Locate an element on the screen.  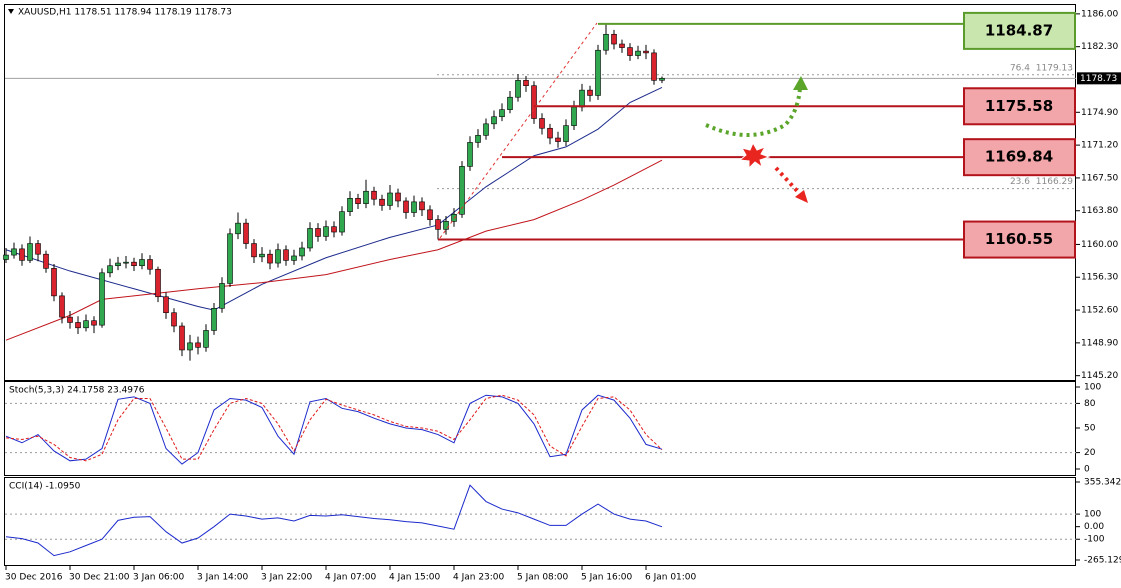
y-tick-label: 0 is located at coordinates (1087, 470).